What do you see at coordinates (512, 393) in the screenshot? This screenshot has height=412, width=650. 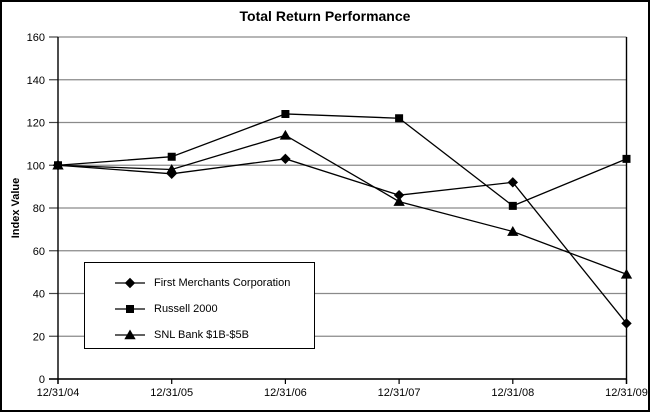 I see `x-tick-label: 12/31/08` at bounding box center [512, 393].